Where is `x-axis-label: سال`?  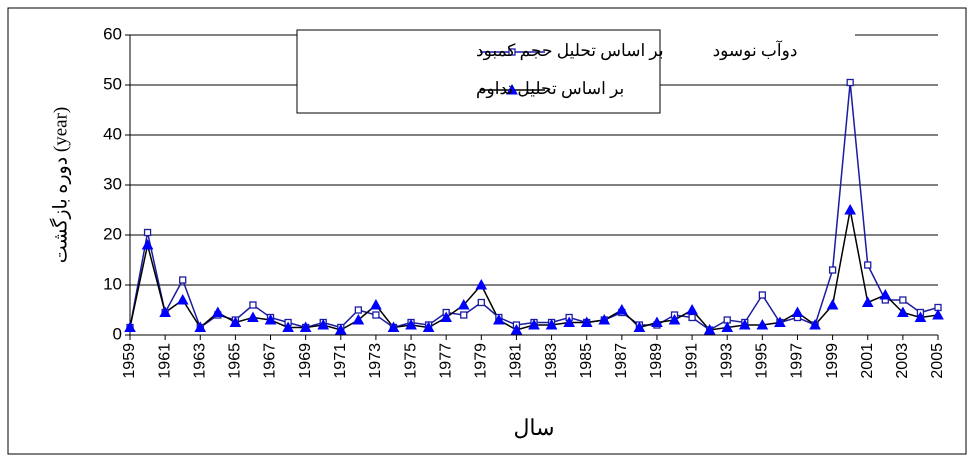
x-axis-label: سال is located at coordinates (533, 427).